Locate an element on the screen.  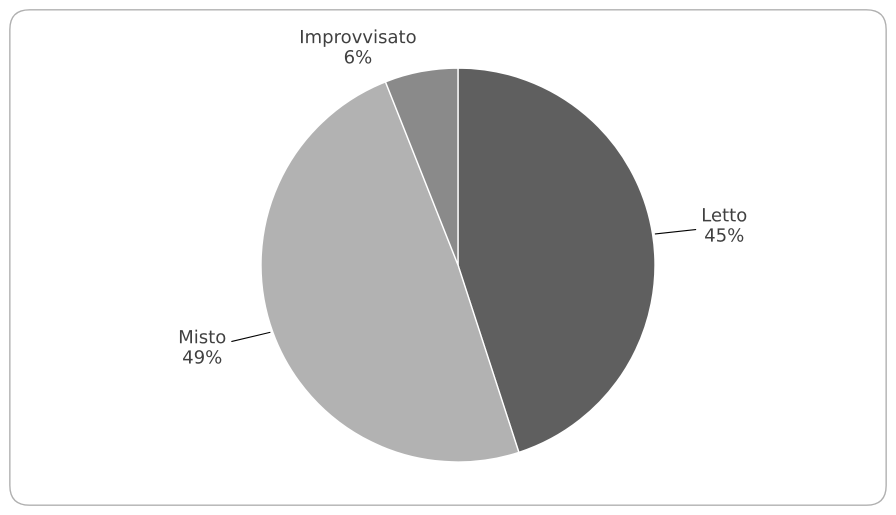
slice-label: Misto is located at coordinates (203, 337).